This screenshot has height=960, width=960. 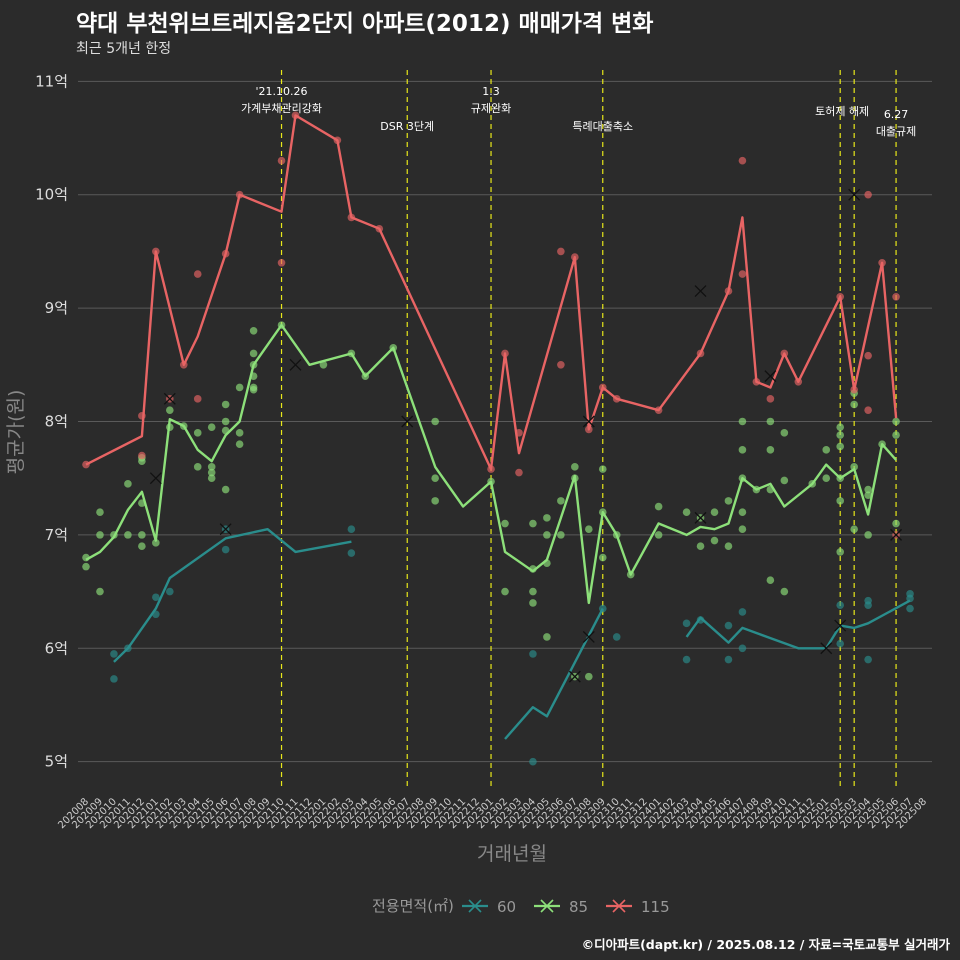 I want to click on y-tick-label: 7억, so click(x=56, y=535).